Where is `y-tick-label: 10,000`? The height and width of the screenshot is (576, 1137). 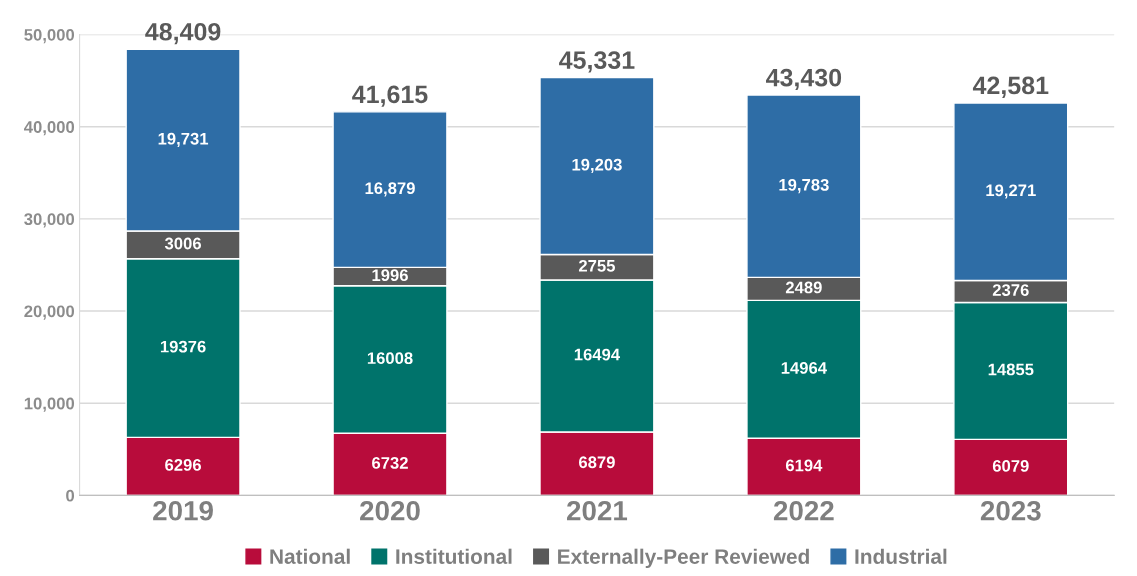
y-tick-label: 10,000 is located at coordinates (49, 404).